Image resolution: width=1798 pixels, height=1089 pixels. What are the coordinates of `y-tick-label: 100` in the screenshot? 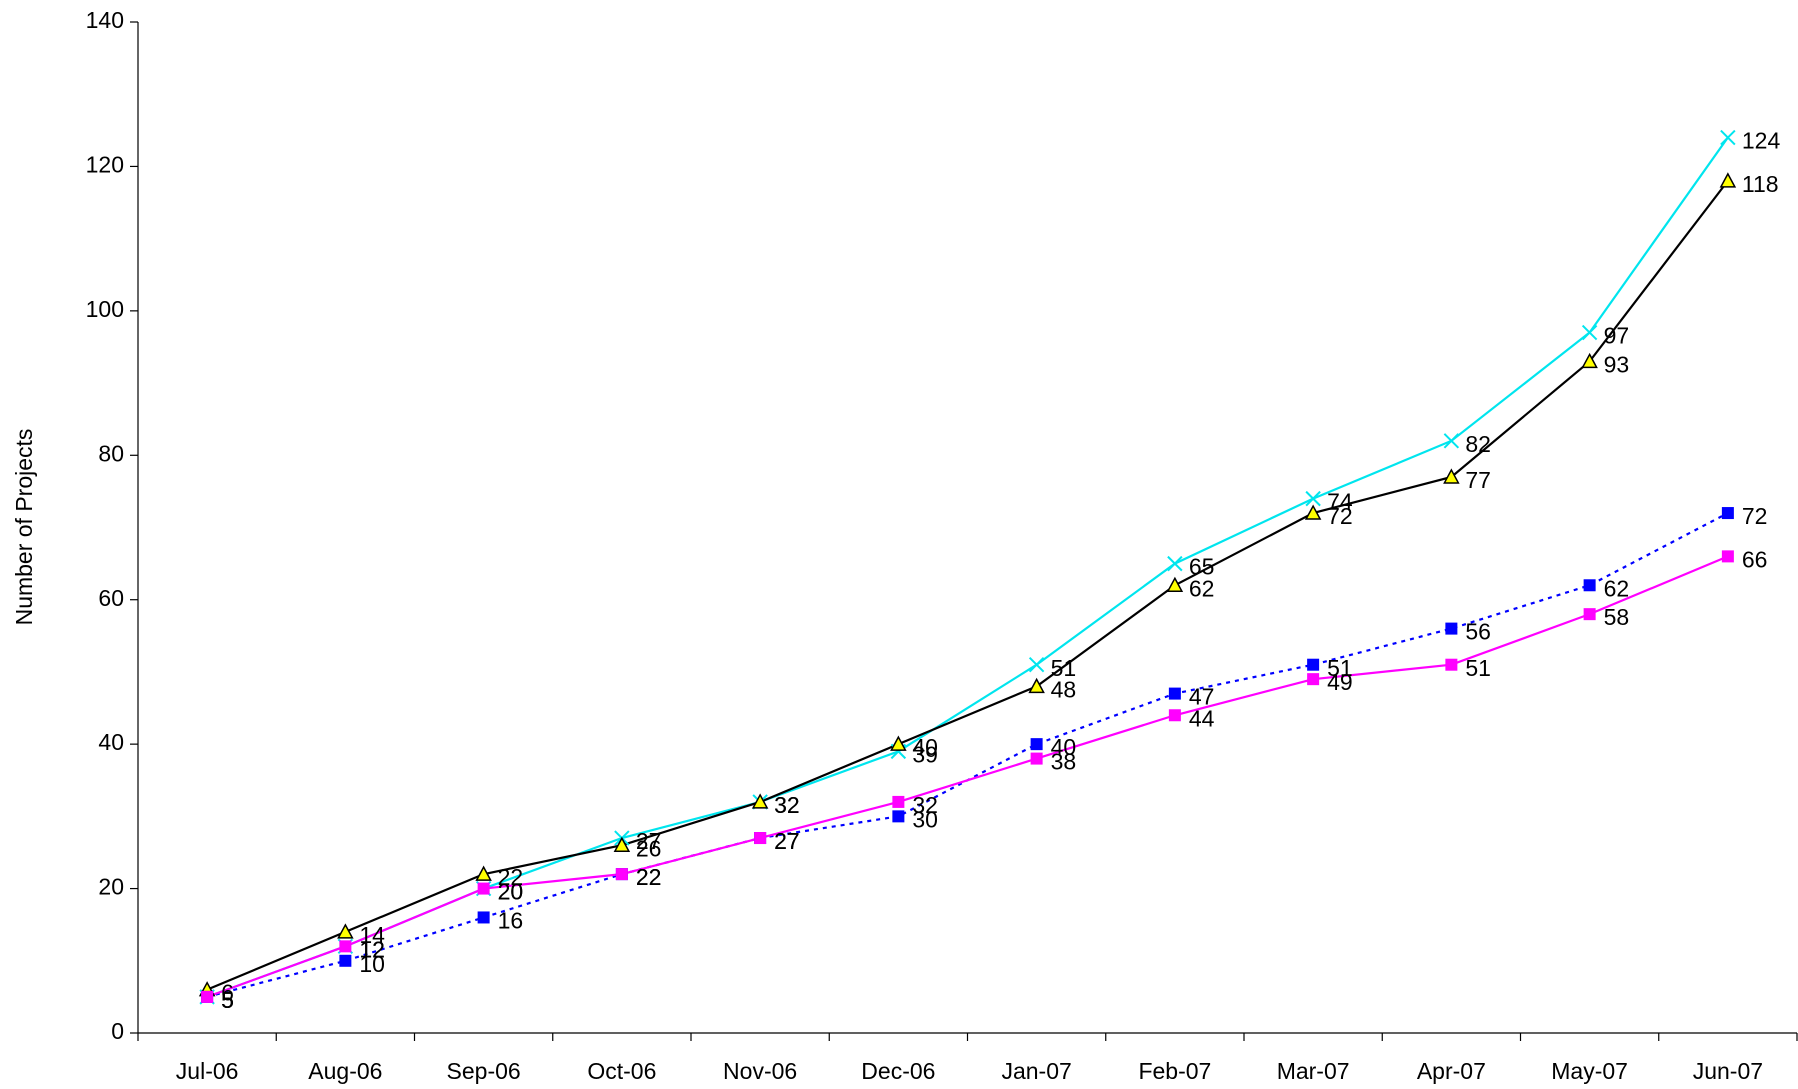 It's located at (105, 309).